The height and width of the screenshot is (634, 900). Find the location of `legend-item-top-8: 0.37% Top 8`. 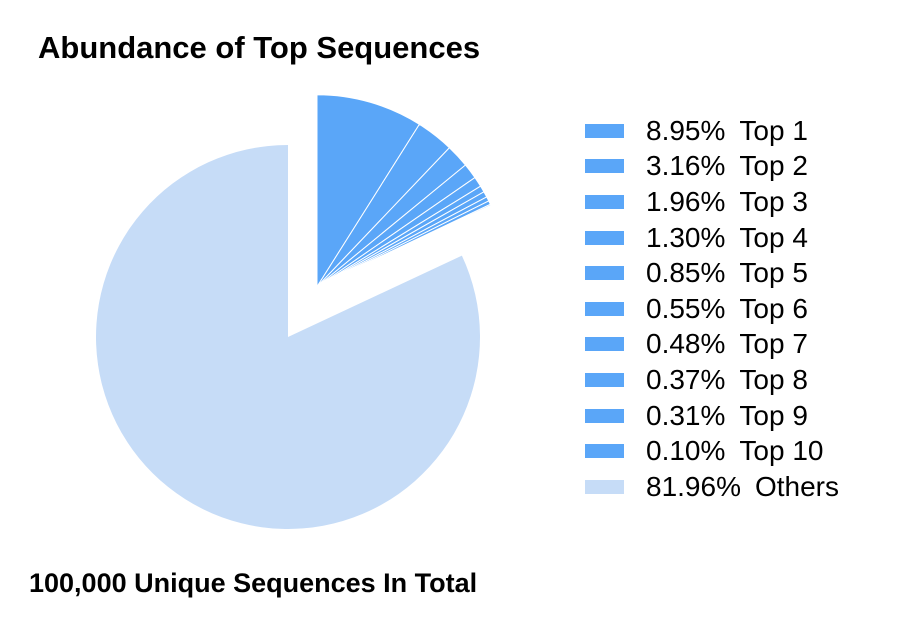

legend-item-top-8: 0.37% Top 8 is located at coordinates (740, 380).